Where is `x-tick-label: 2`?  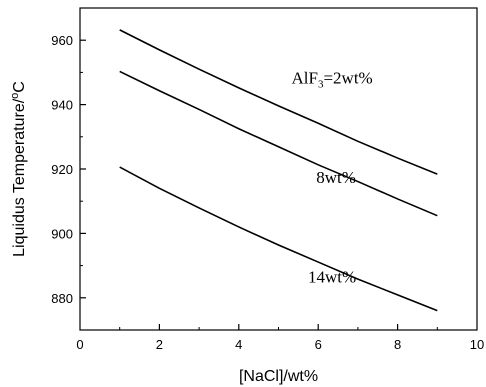
x-tick-label: 2 is located at coordinates (159, 344).